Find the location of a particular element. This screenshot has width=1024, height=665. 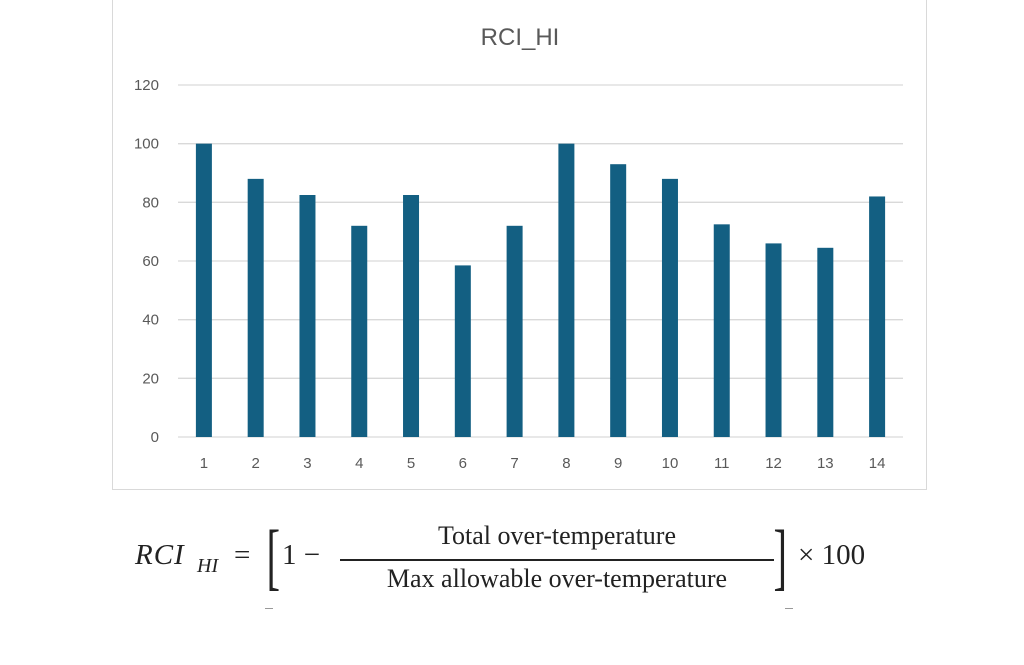

x-tick-label: 4 is located at coordinates (359, 463).